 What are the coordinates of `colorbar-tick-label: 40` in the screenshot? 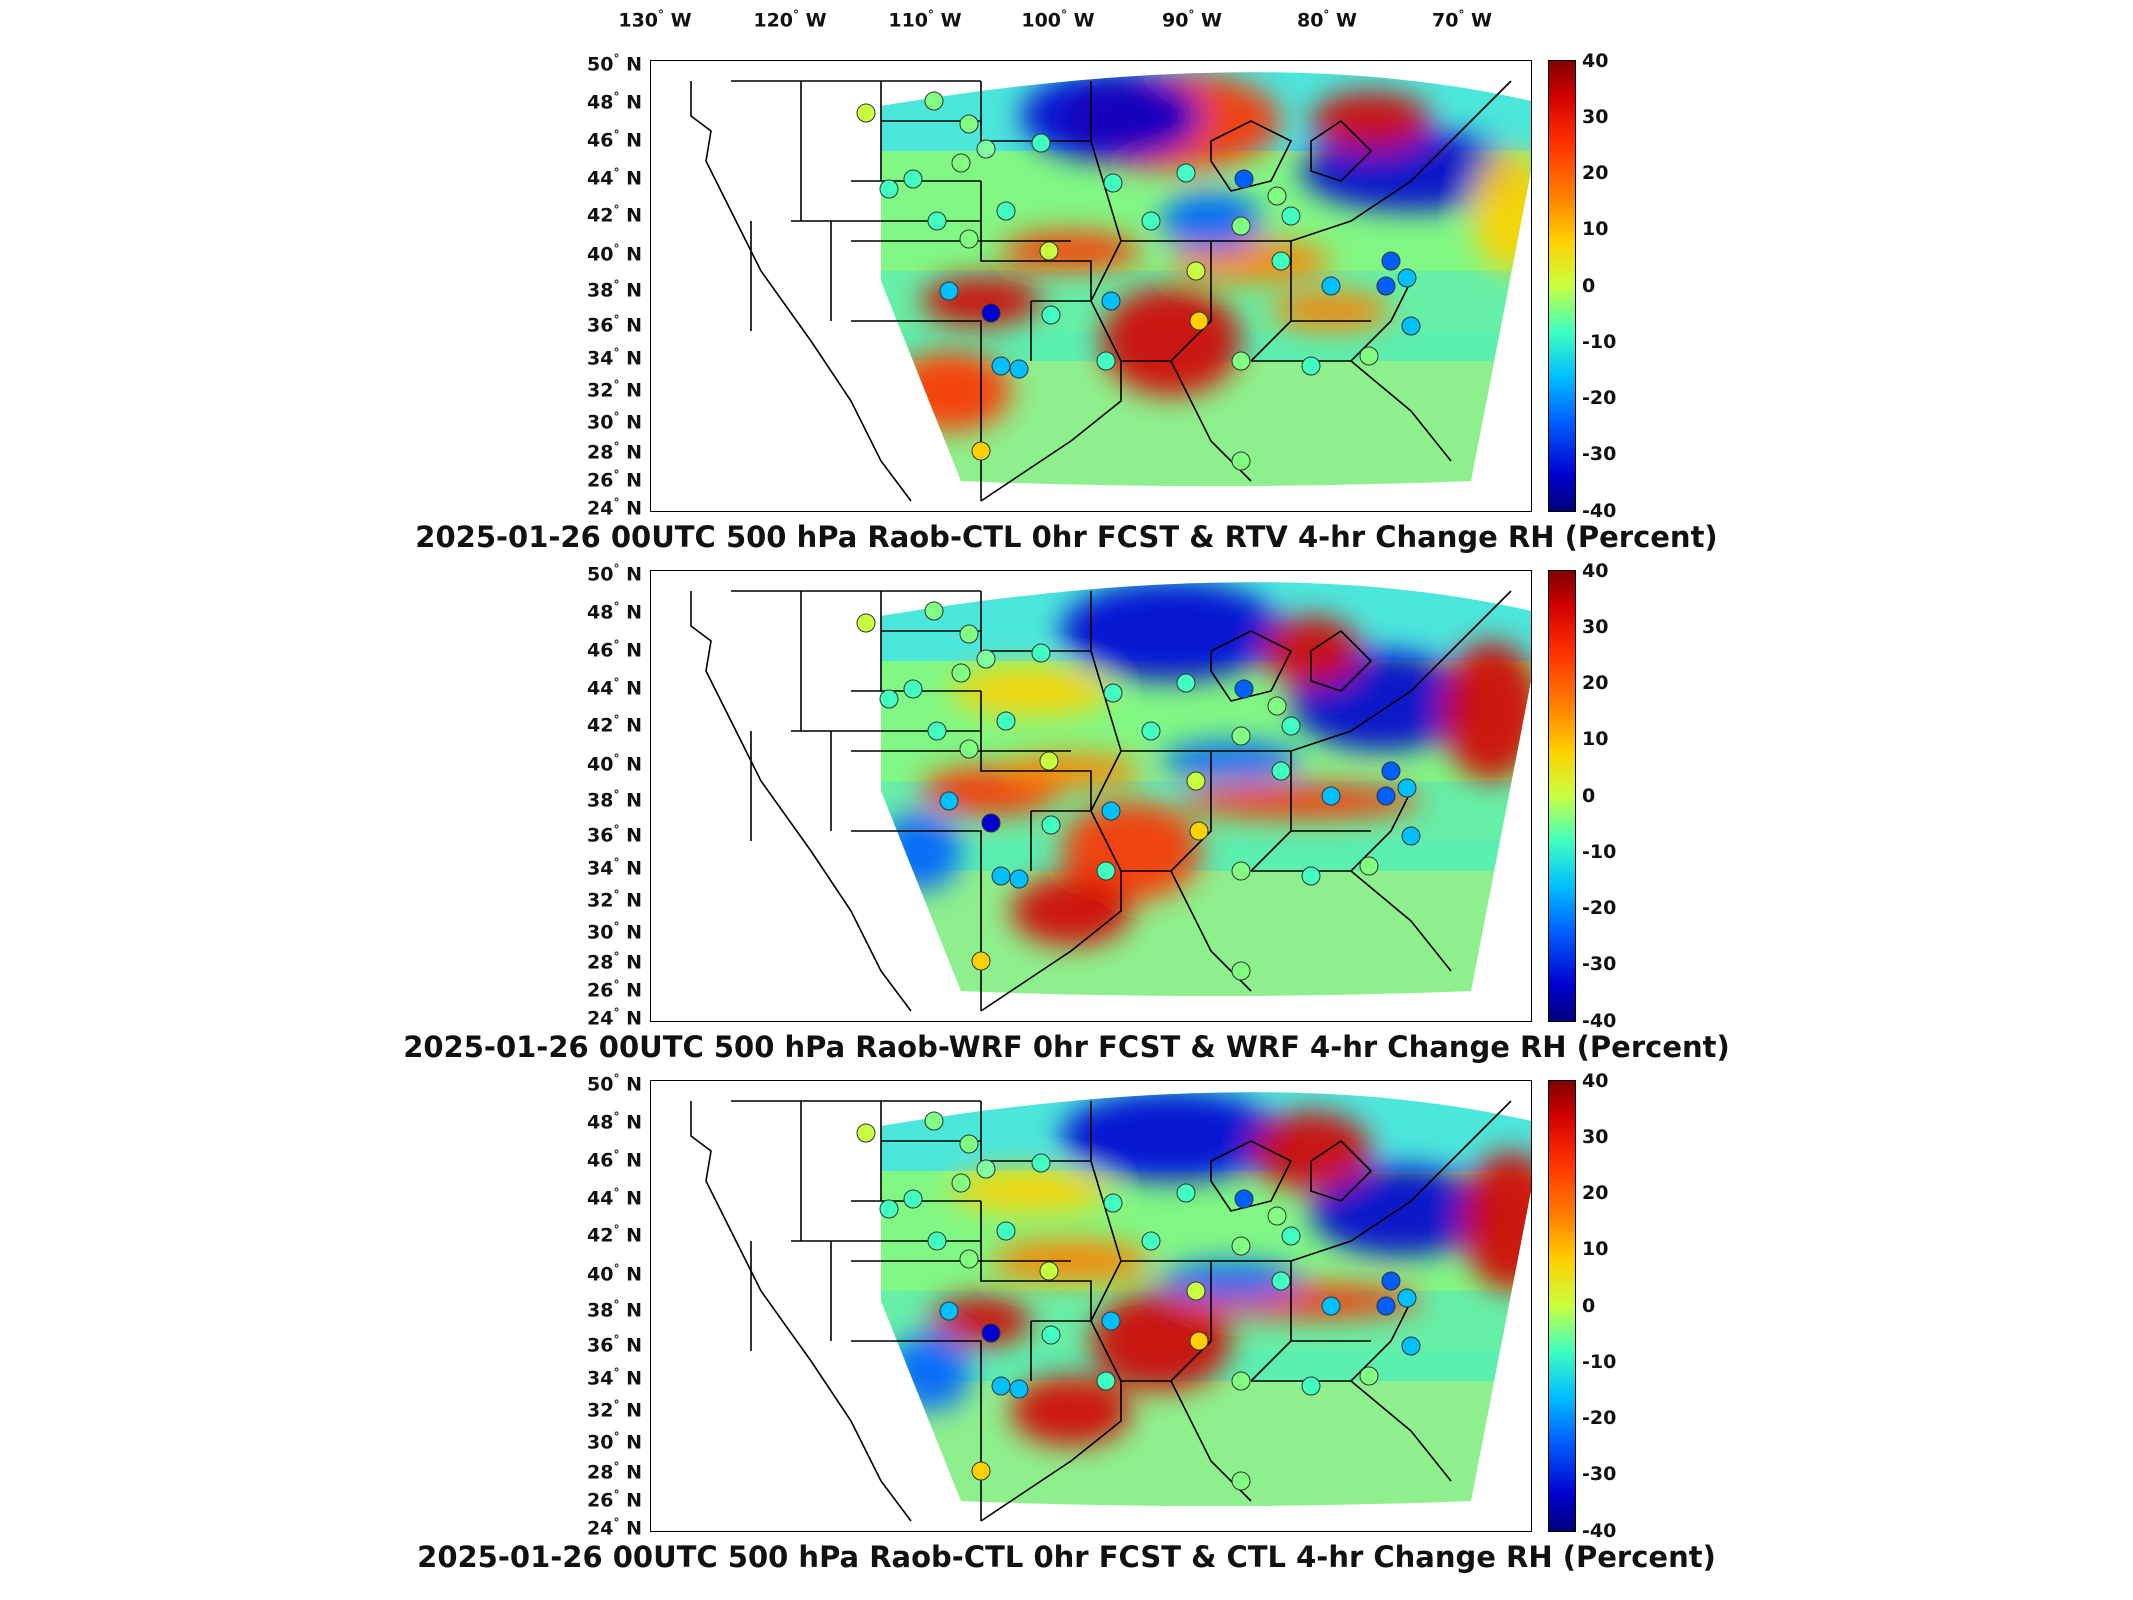 It's located at (1595, 1081).